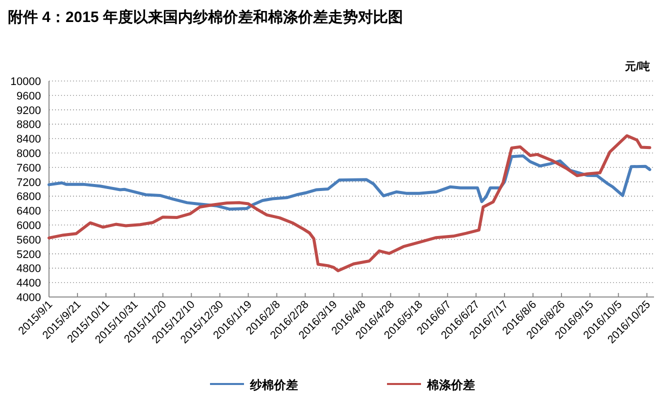  What do you see at coordinates (28, 168) in the screenshot?
I see `y-tick-label: 7600` at bounding box center [28, 168].